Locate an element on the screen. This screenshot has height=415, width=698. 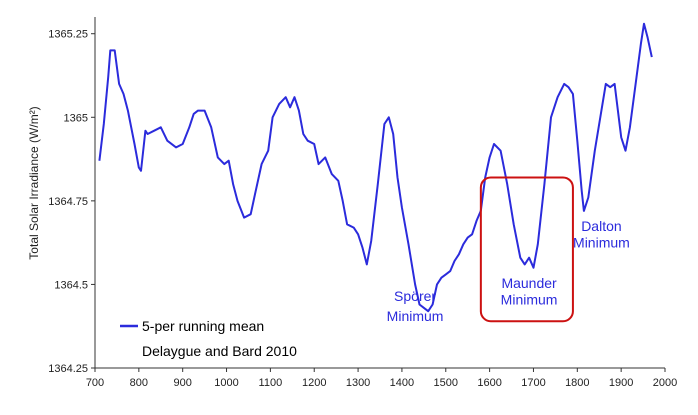
y-tick-label: 1365 is located at coordinates (76, 118).